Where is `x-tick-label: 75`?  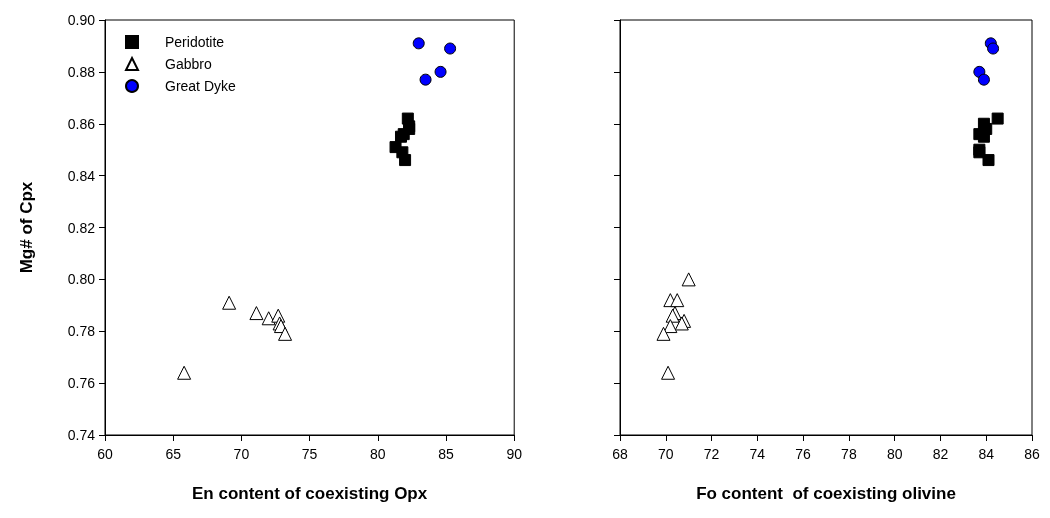 x-tick-label: 75 is located at coordinates (309, 454).